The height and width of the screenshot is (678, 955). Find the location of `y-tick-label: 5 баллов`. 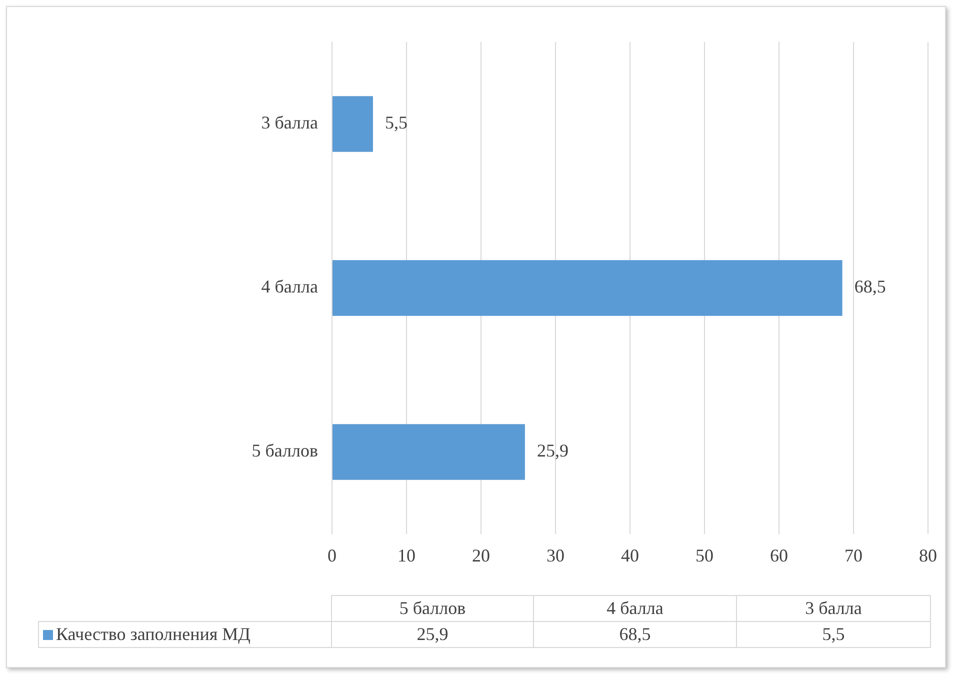

y-tick-label: 5 баллов is located at coordinates (285, 450).